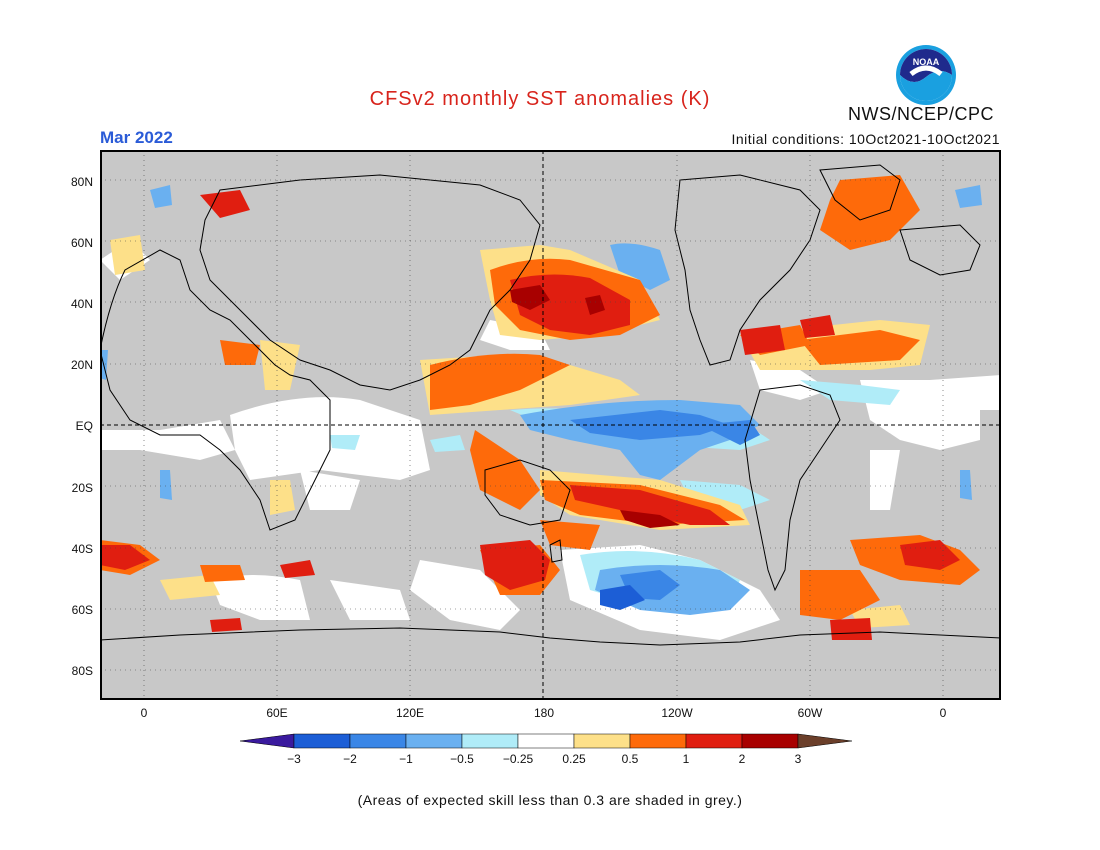 The image size is (1100, 850). I want to click on lon-label: 60E, so click(276, 713).